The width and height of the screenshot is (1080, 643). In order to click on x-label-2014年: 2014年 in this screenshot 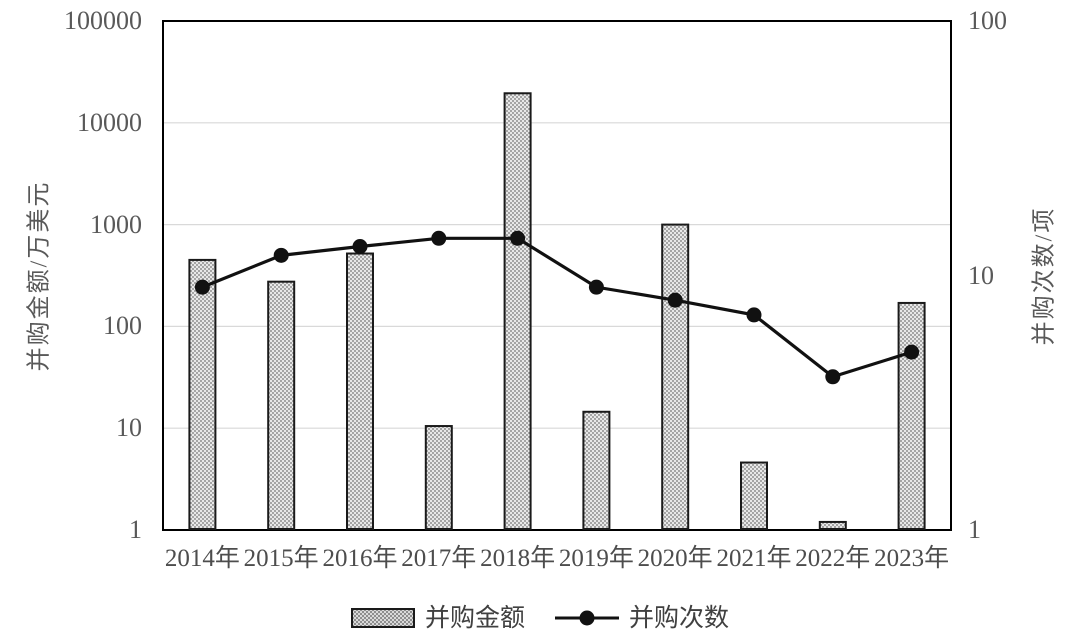, I will do `click(202, 558)`.